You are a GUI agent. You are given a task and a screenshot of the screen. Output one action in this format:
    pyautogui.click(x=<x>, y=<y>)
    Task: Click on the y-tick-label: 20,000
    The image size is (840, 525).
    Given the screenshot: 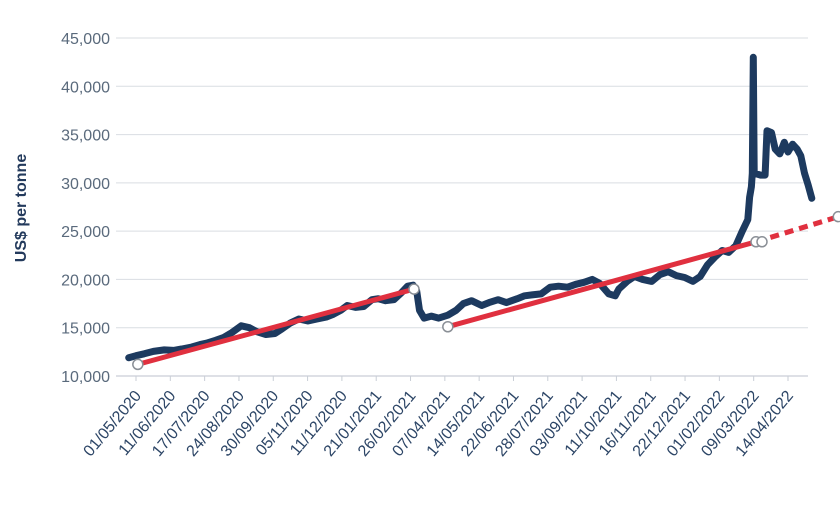 What is the action you would take?
    pyautogui.click(x=85, y=280)
    